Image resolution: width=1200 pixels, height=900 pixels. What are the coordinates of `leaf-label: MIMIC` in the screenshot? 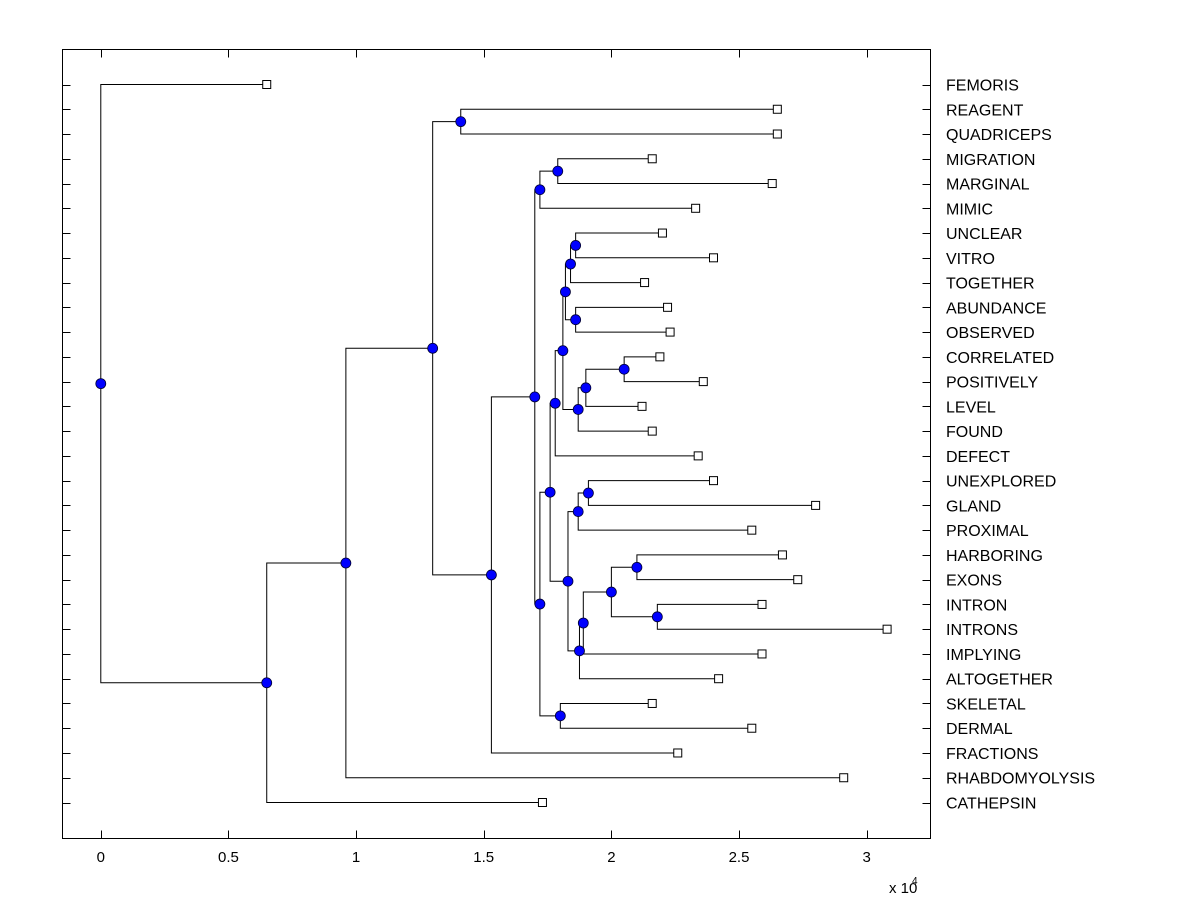 It's located at (969, 209).